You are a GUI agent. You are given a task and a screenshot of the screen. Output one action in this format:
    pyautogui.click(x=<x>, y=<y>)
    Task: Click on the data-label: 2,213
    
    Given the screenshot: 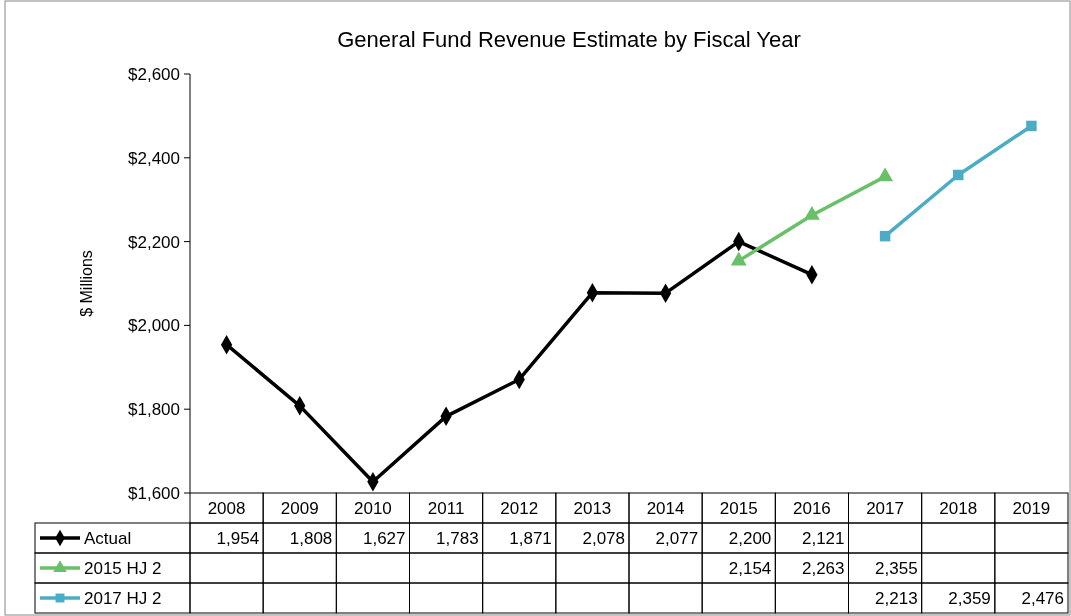 What is the action you would take?
    pyautogui.click(x=896, y=598)
    